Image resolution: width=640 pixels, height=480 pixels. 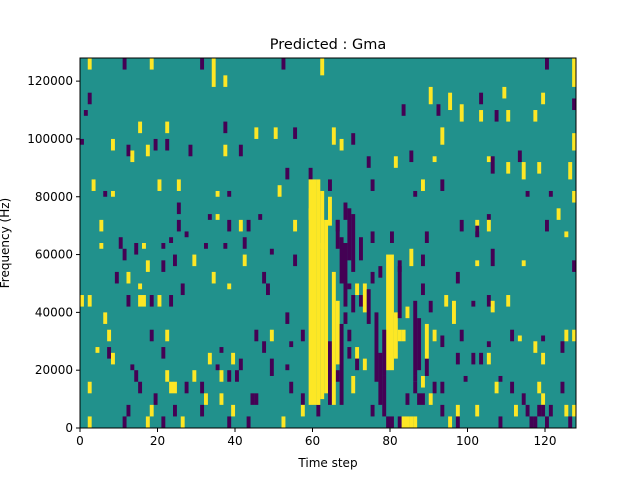 I want to click on x-axis: 0 20 40 60 80 100 120, so click(x=316, y=438).